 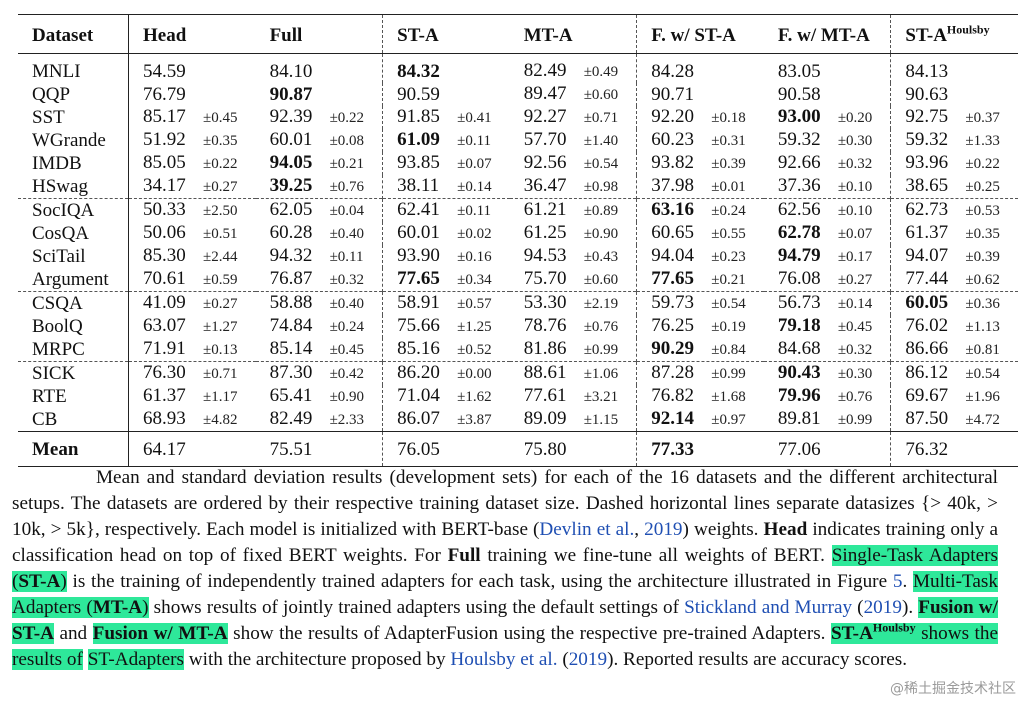 What do you see at coordinates (954, 280) in the screenshot?
I see `table-cell: 77.44 ±0.62` at bounding box center [954, 280].